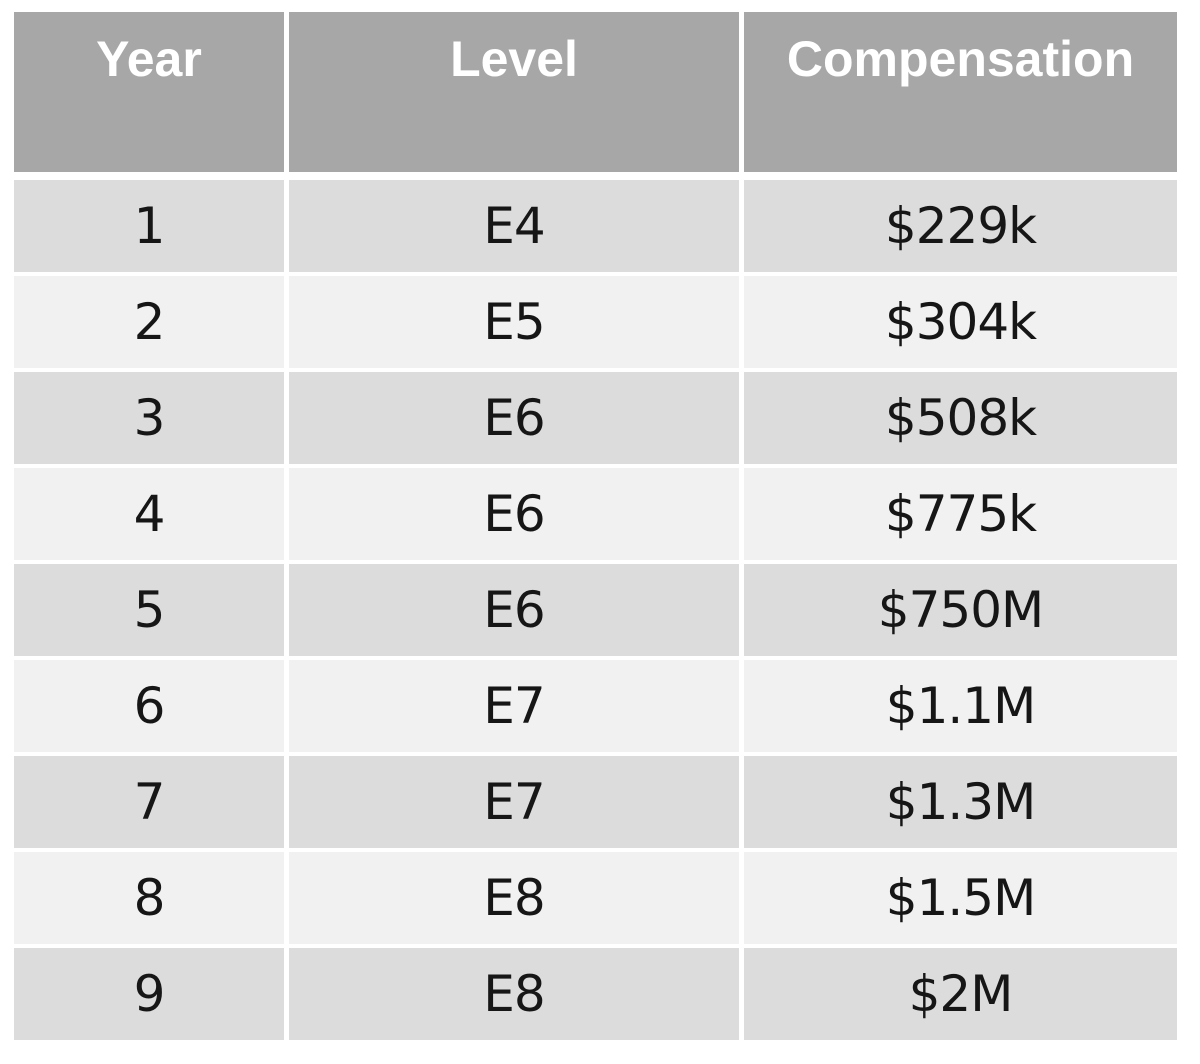 The image size is (1200, 1064). I want to click on cell-year-1: 1, so click(149, 226).